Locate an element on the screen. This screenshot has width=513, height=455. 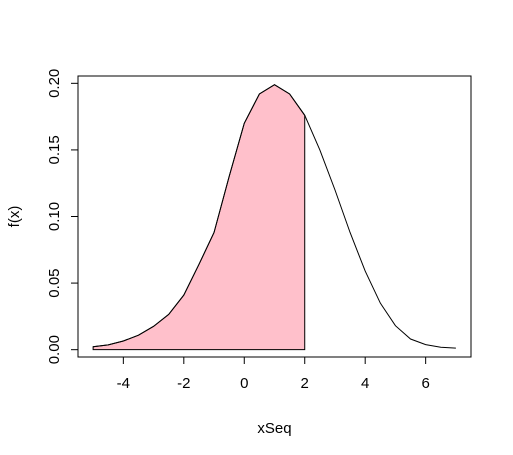
y-tick-label: 0.15 is located at coordinates (54, 149).